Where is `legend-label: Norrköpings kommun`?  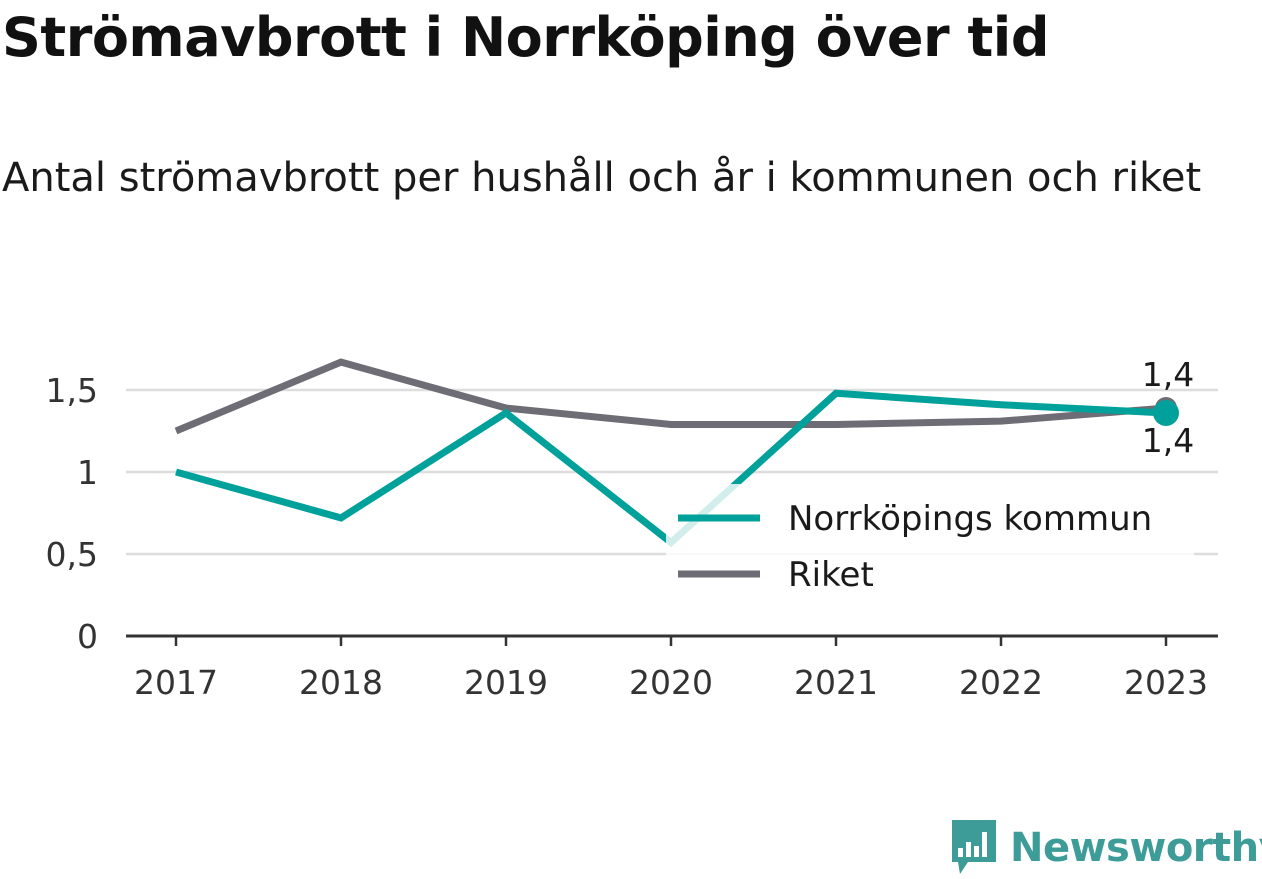 legend-label: Norrköpings kommun is located at coordinates (970, 519).